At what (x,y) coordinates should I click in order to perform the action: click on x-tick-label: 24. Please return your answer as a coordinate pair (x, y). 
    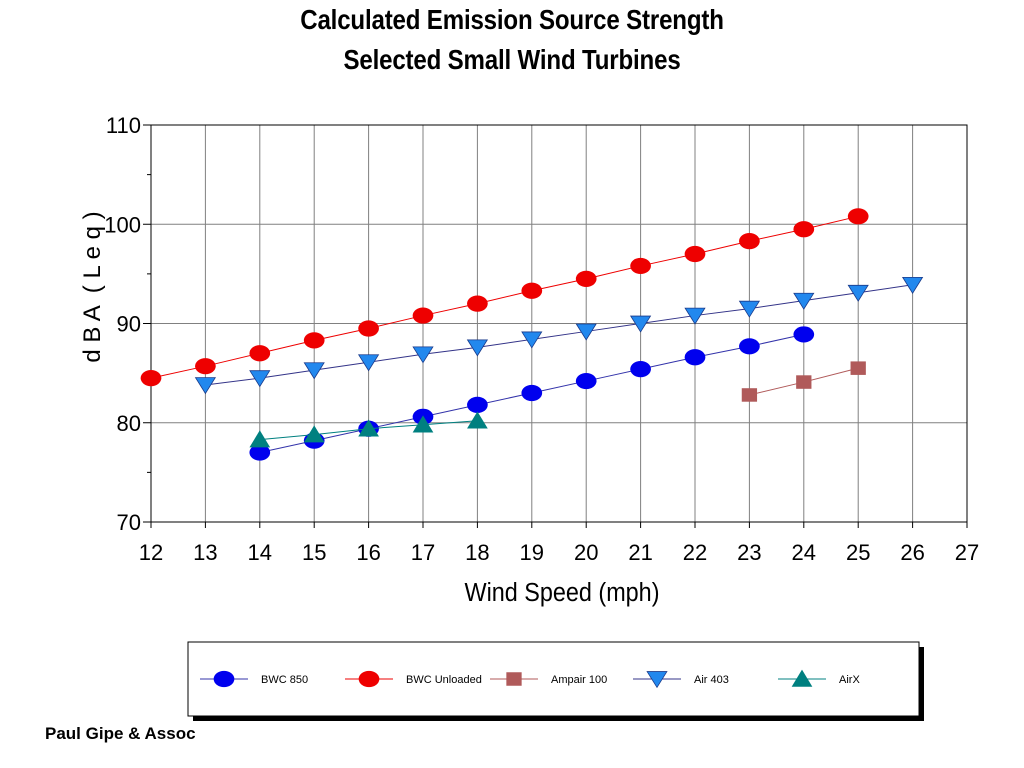
    Looking at the image, I should click on (804, 552).